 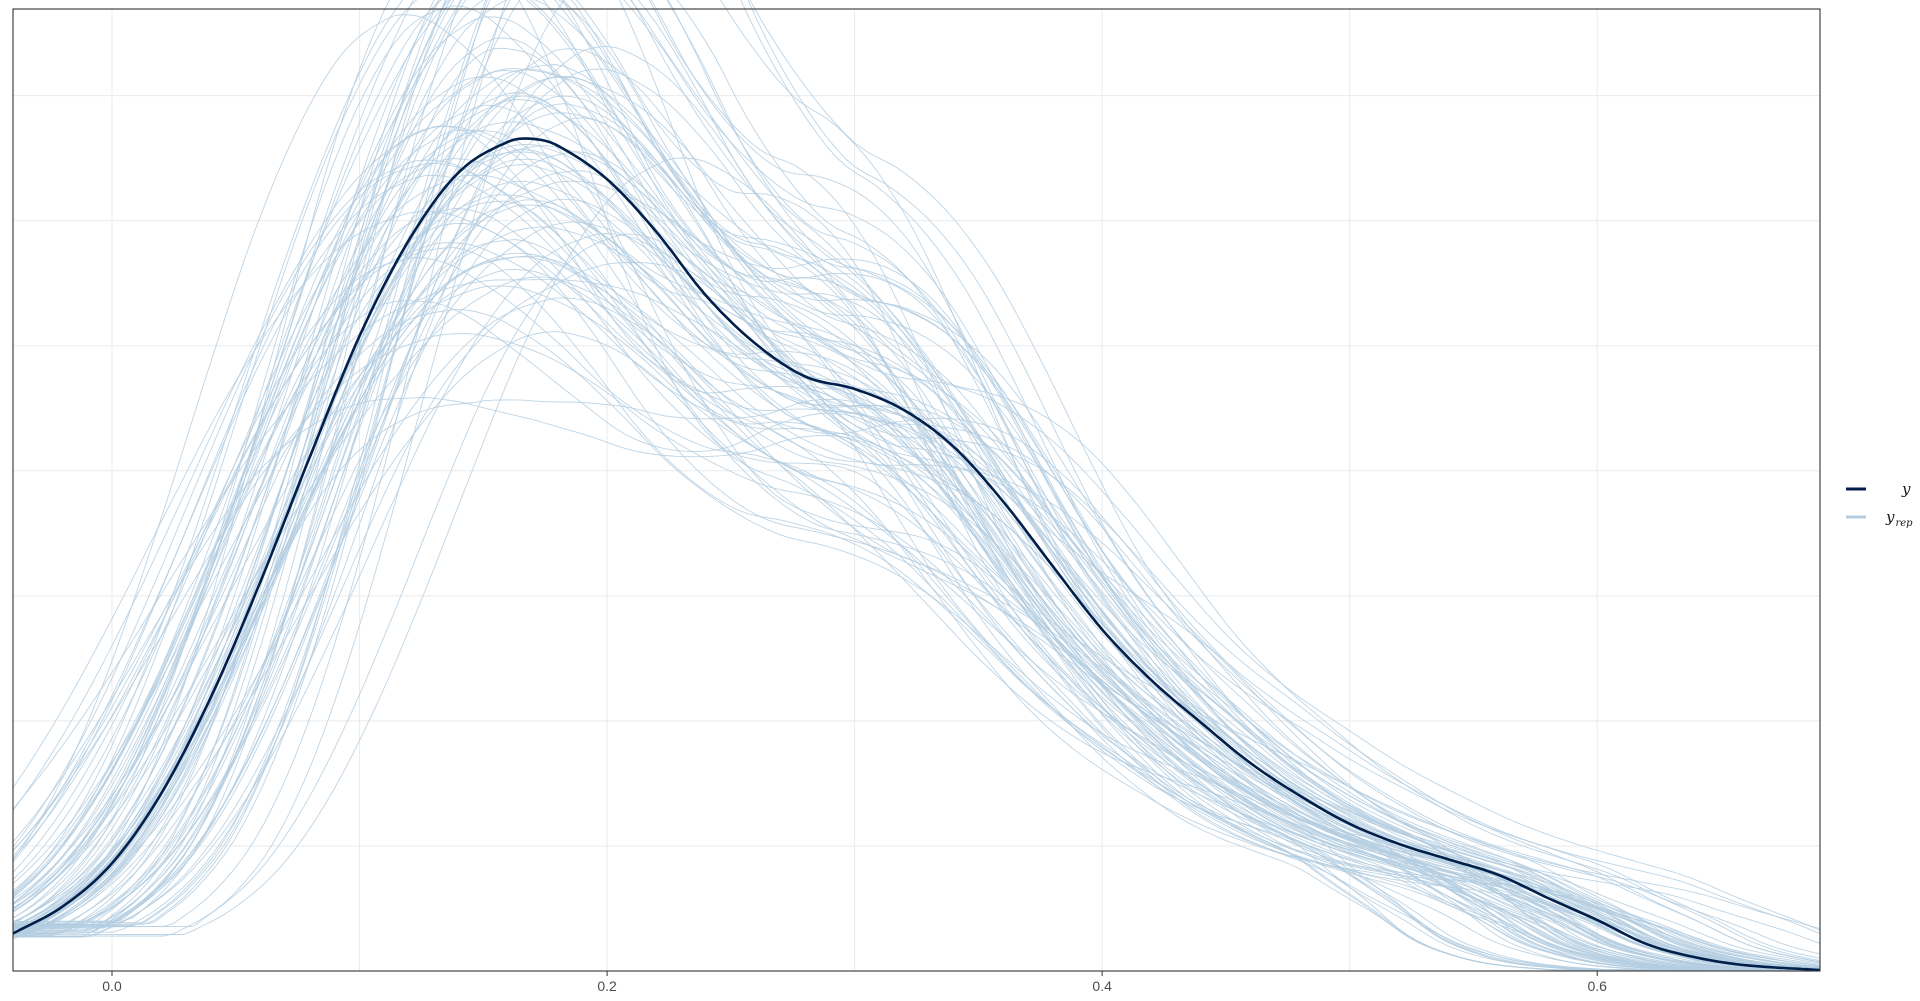 What do you see at coordinates (1906, 489) in the screenshot?
I see `legend-label-y: y` at bounding box center [1906, 489].